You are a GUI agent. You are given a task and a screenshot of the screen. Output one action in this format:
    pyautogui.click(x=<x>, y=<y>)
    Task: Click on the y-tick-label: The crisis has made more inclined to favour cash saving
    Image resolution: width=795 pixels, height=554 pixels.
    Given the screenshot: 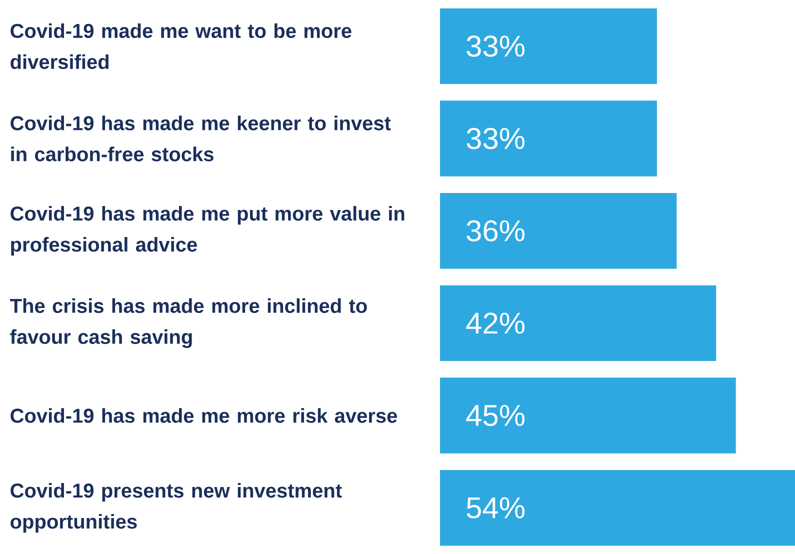 What is the action you would take?
    pyautogui.click(x=188, y=323)
    